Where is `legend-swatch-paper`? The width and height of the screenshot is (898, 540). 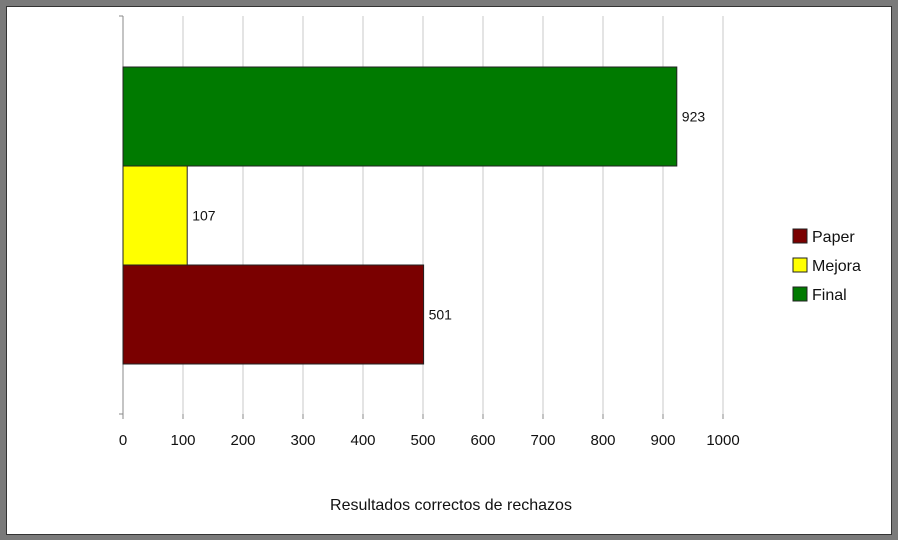 legend-swatch-paper is located at coordinates (800, 236).